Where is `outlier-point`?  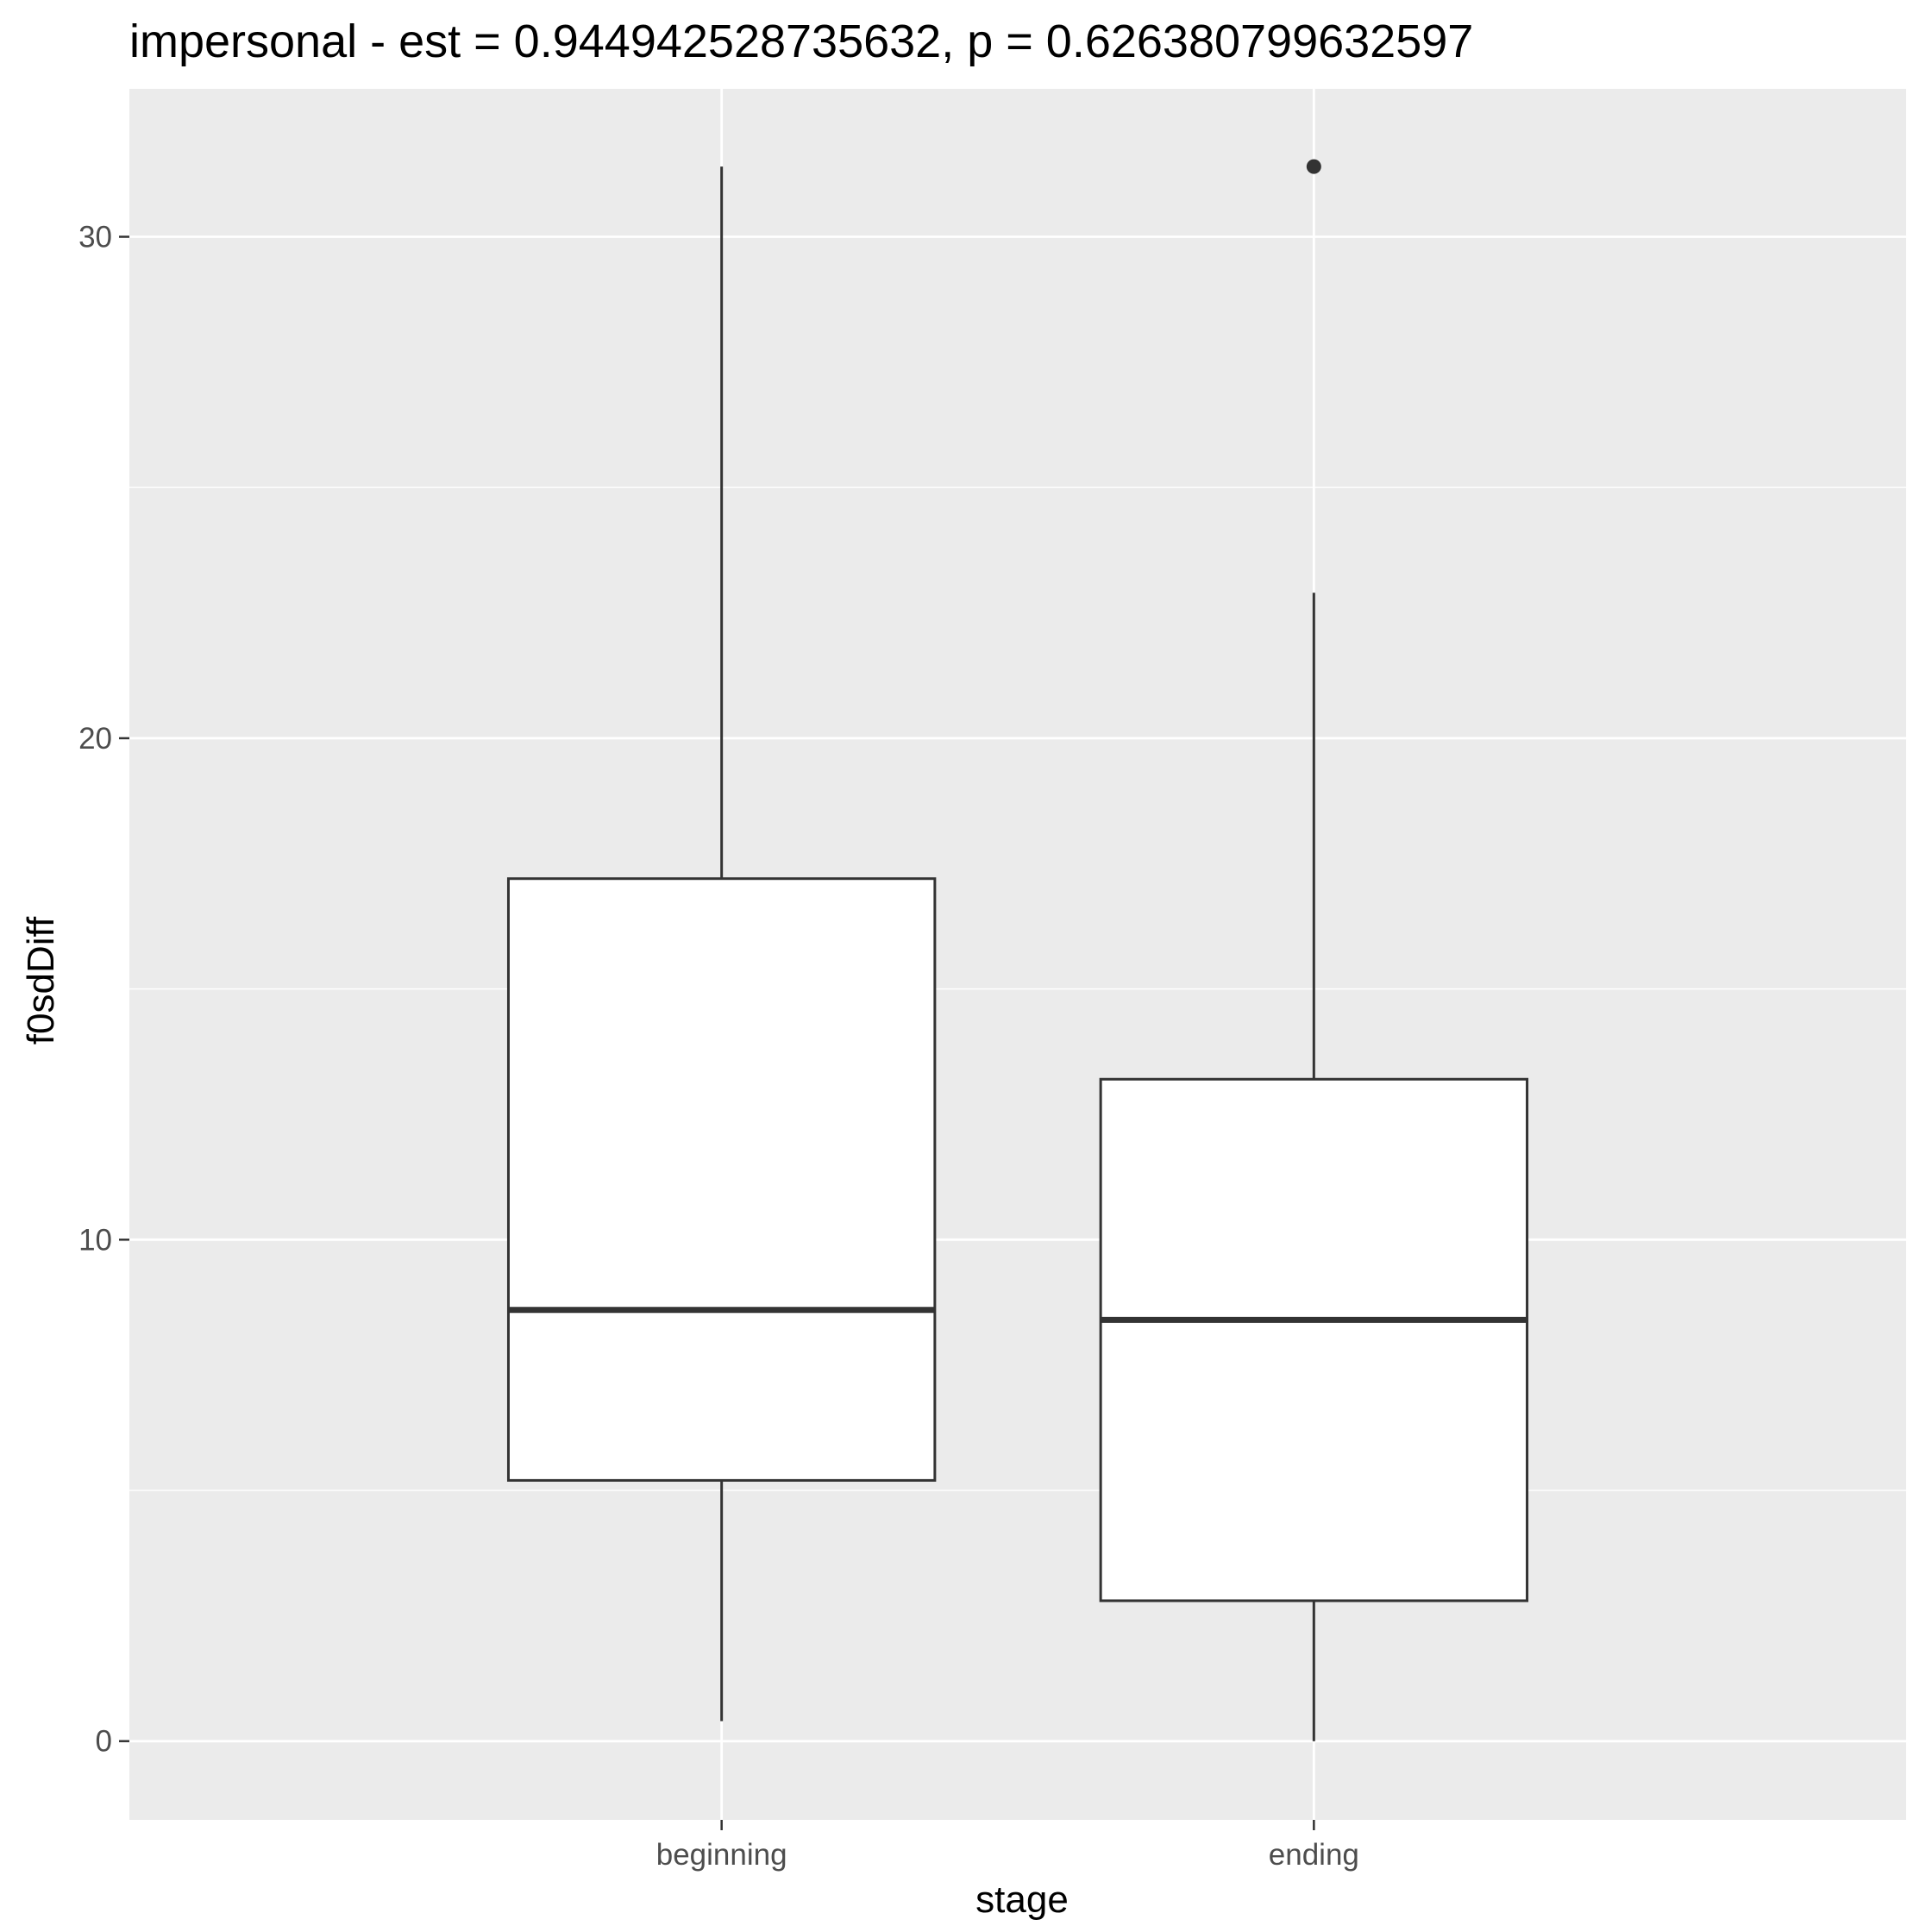 outlier-point is located at coordinates (1314, 166).